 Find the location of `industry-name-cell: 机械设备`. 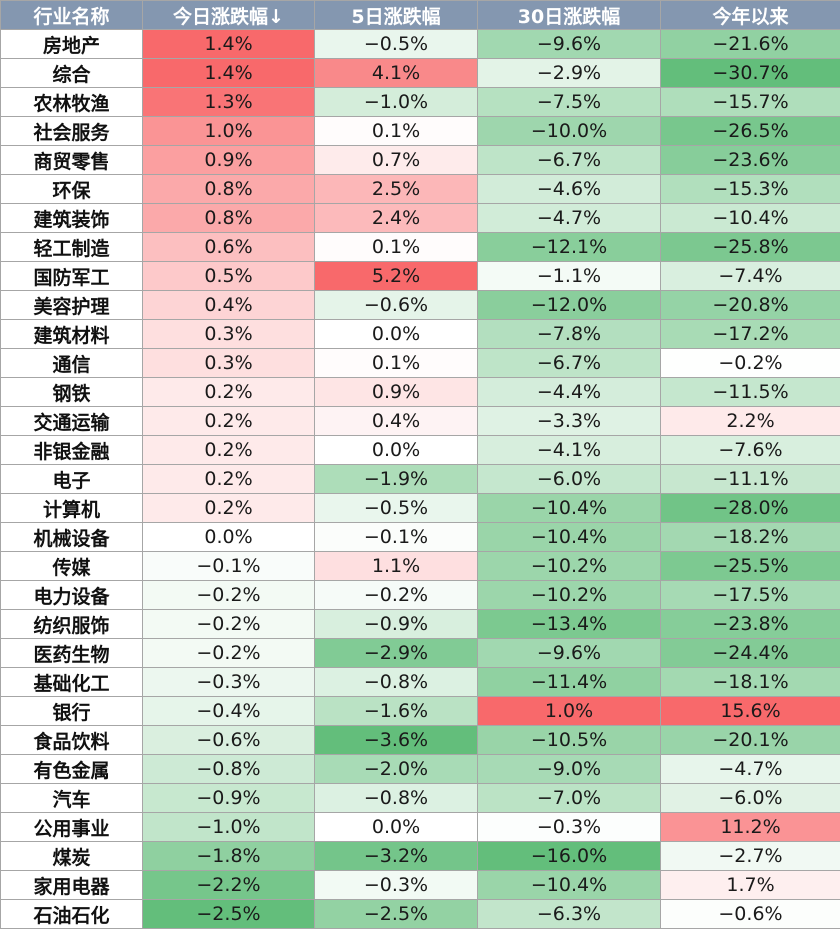

industry-name-cell: 机械设备 is located at coordinates (71, 537).